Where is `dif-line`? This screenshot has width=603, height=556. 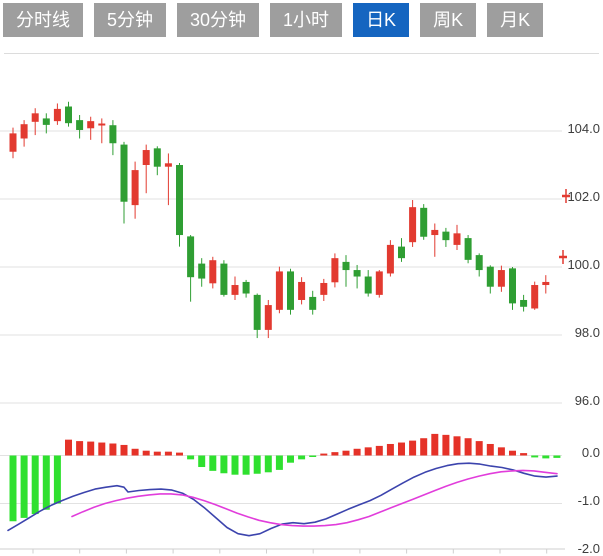
dif-line is located at coordinates (282, 499).